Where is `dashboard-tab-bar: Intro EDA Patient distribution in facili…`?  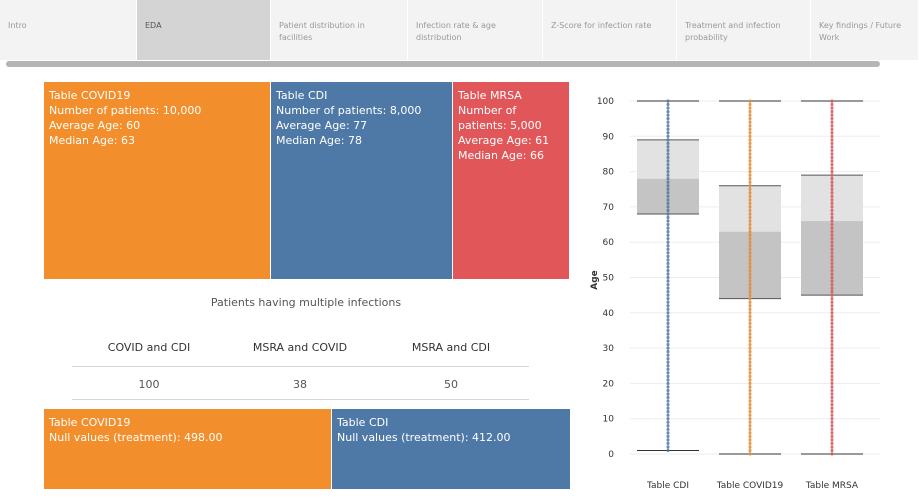
dashboard-tab-bar: Intro EDA Patient distribution in facili… is located at coordinates (459, 31).